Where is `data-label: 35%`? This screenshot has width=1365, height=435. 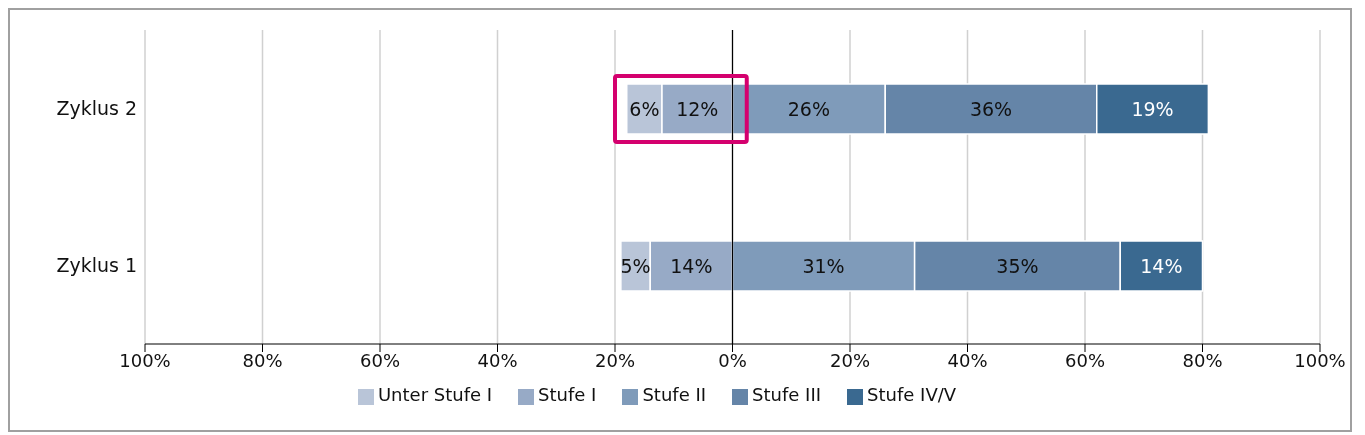
data-label: 35% is located at coordinates (1017, 265).